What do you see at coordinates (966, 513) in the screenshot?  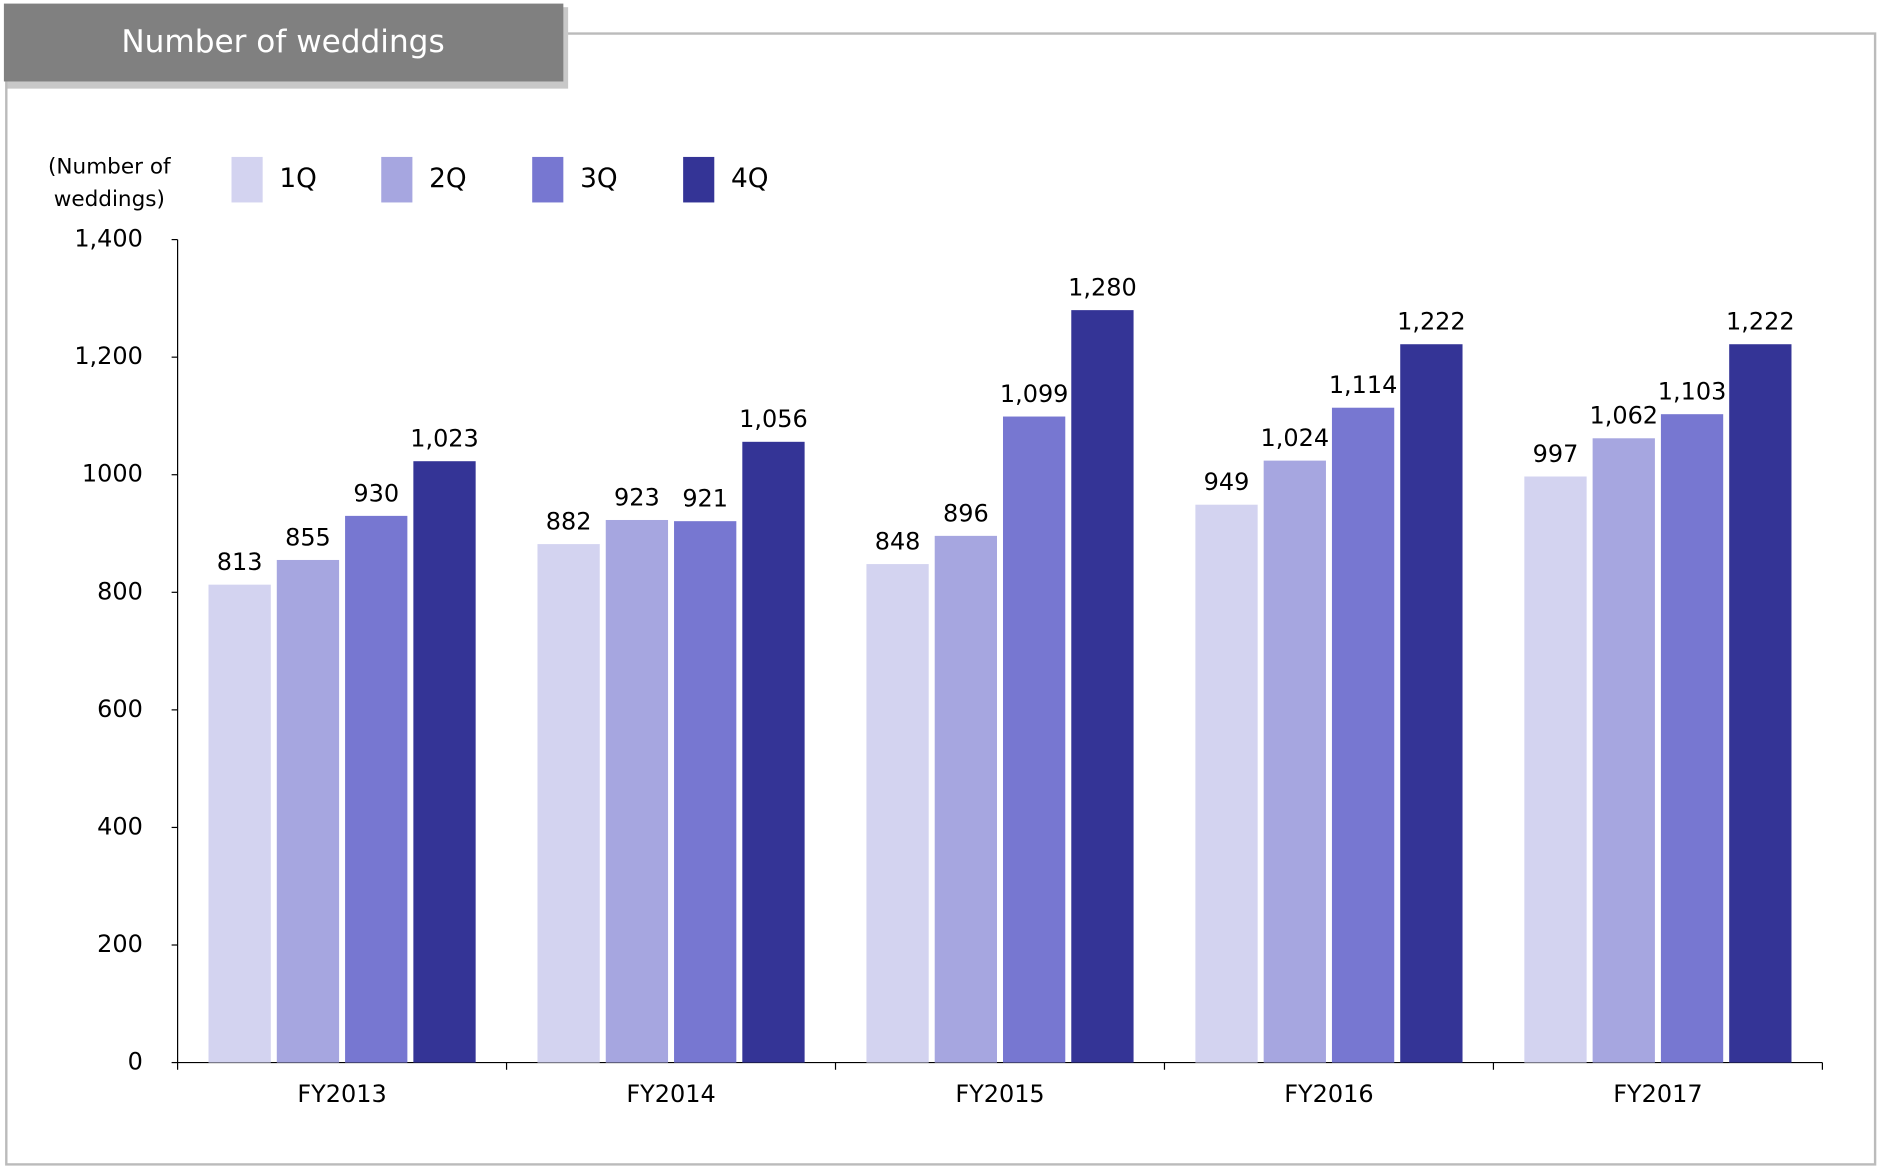 I see `data-label: 896` at bounding box center [966, 513].